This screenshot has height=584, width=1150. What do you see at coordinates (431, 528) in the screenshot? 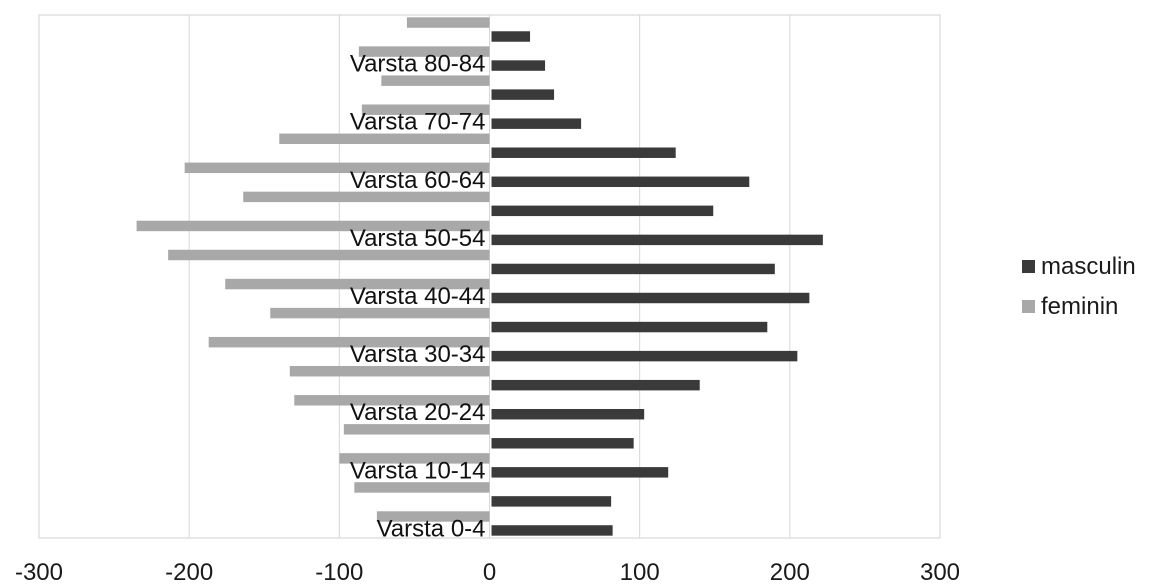
I see `category-label: Varsta 0-4` at bounding box center [431, 528].